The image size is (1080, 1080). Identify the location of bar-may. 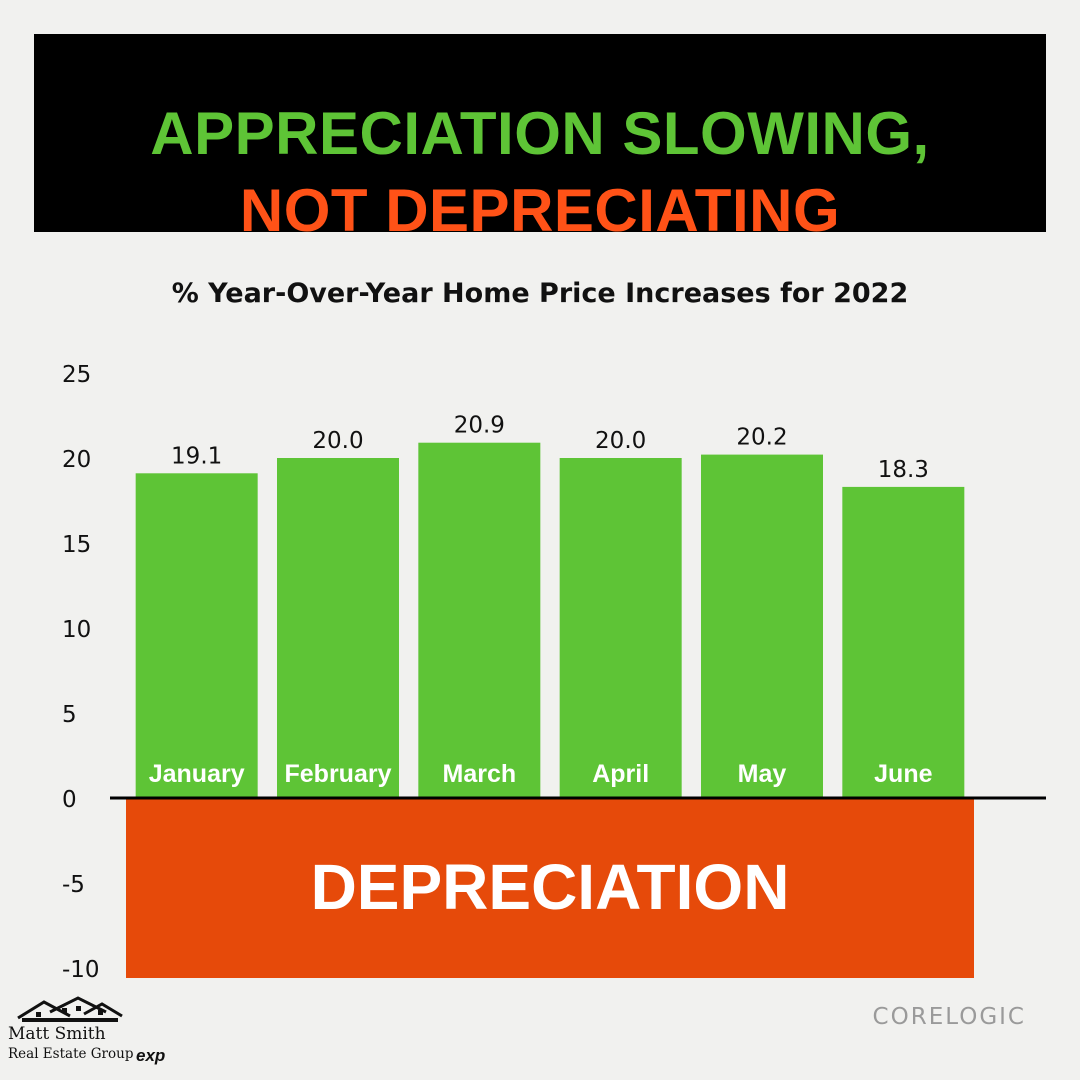
(762, 626).